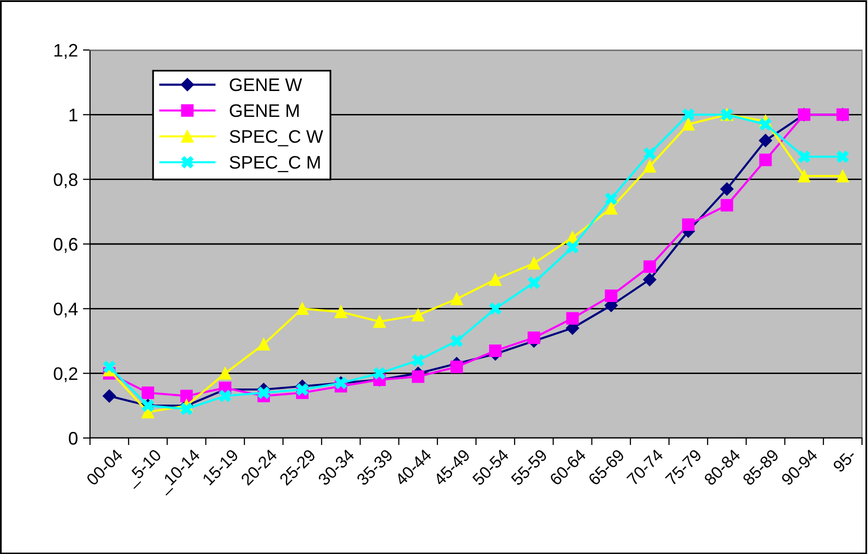 The height and width of the screenshot is (554, 868). Describe the element at coordinates (73, 438) in the screenshot. I see `y-tick-label: 0` at that location.